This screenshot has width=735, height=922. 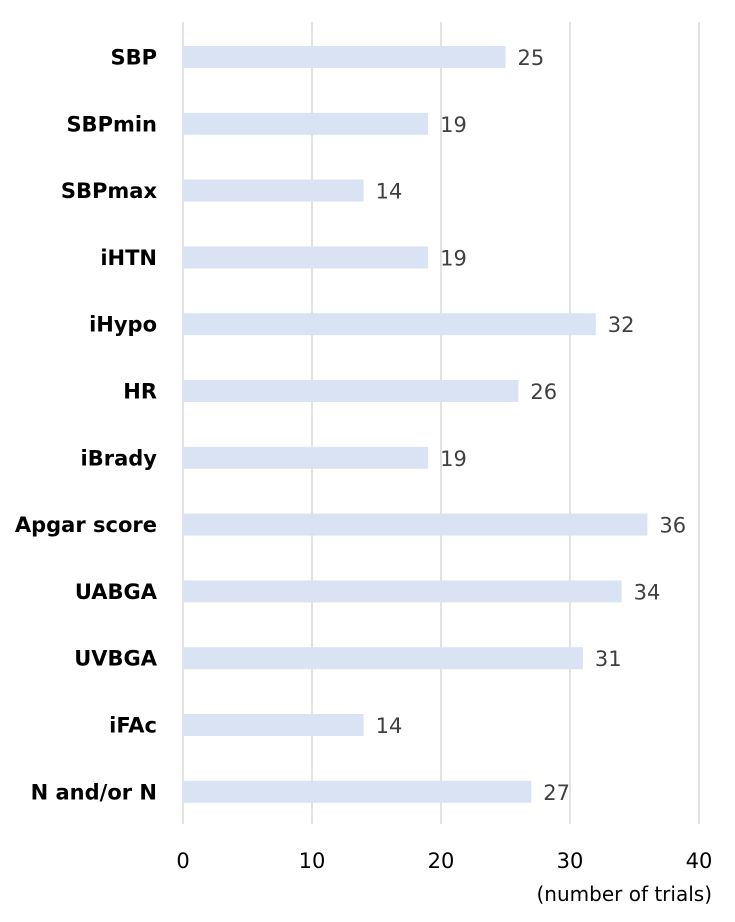 I want to click on x-tick-label: 10, so click(x=312, y=861).